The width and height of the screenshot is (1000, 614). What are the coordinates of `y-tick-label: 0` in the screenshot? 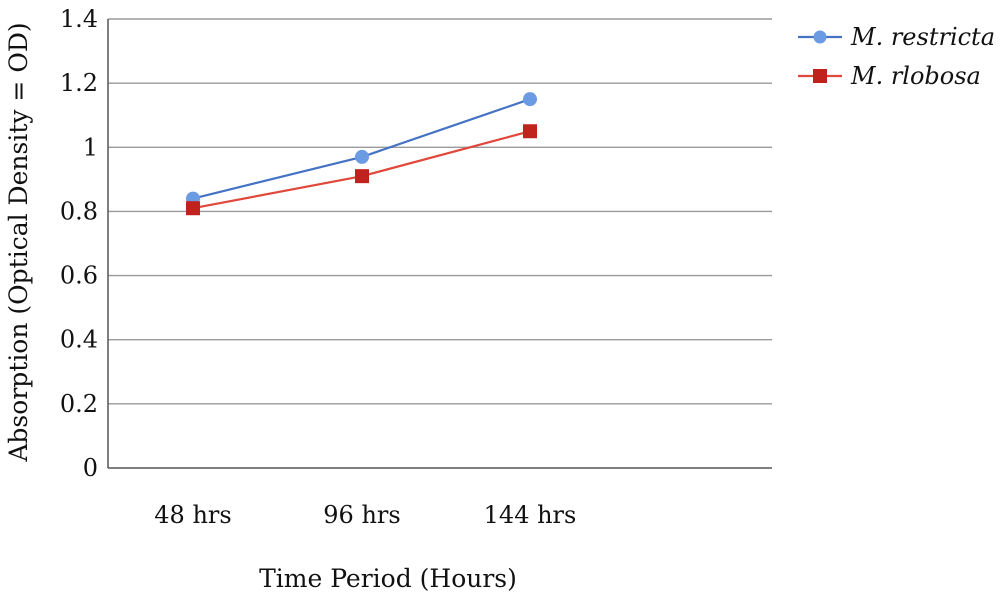 It's located at (90, 468).